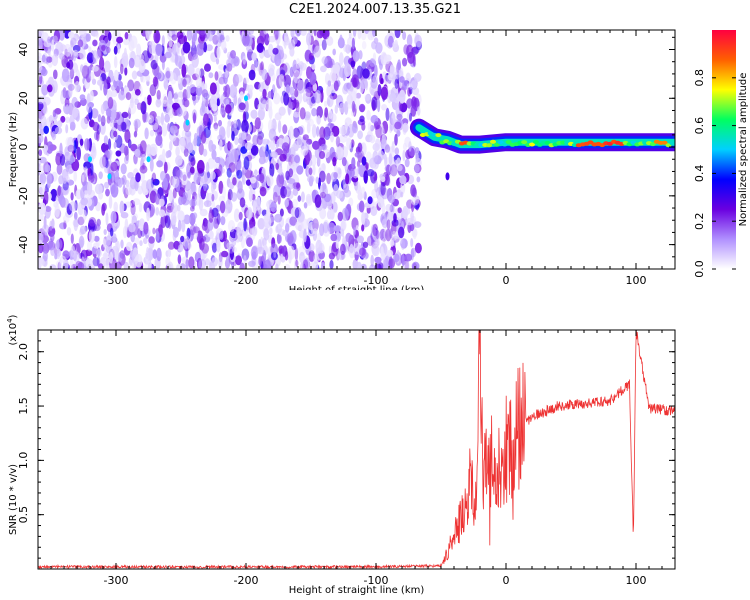 This screenshot has width=750, height=600. What do you see at coordinates (23, 50) in the screenshot?
I see `y-tick-label: 40` at bounding box center [23, 50].